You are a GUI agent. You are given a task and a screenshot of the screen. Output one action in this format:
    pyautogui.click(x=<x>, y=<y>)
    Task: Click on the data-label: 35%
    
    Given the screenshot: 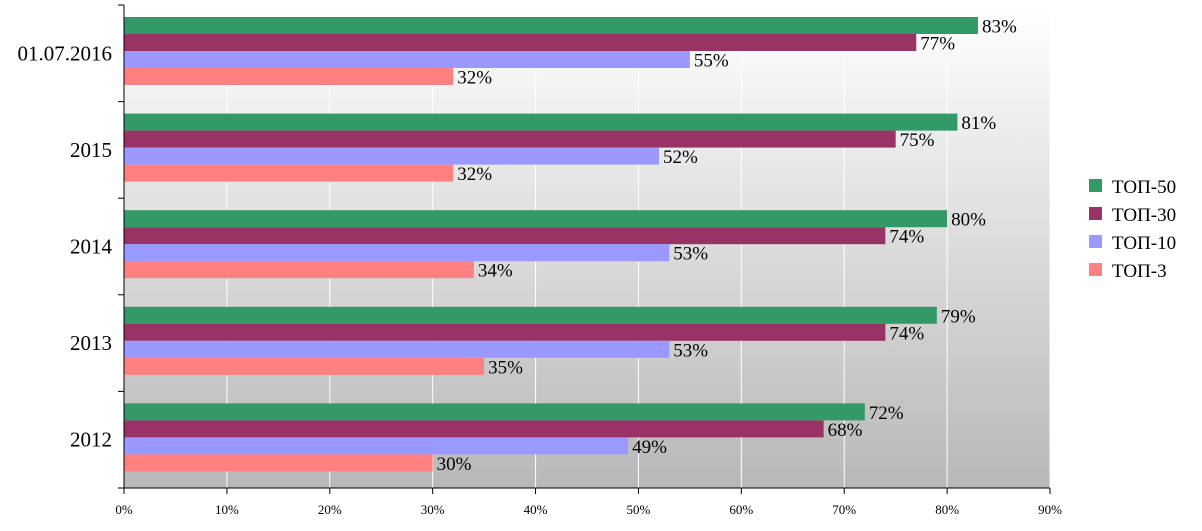 What is the action you would take?
    pyautogui.click(x=505, y=367)
    